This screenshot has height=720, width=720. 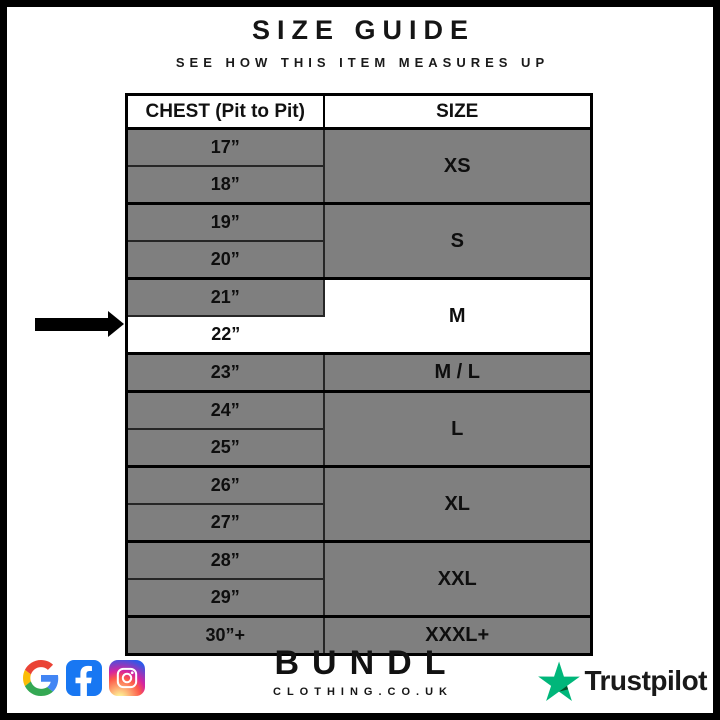 What do you see at coordinates (457, 112) in the screenshot?
I see `column-header-size: SIZE` at bounding box center [457, 112].